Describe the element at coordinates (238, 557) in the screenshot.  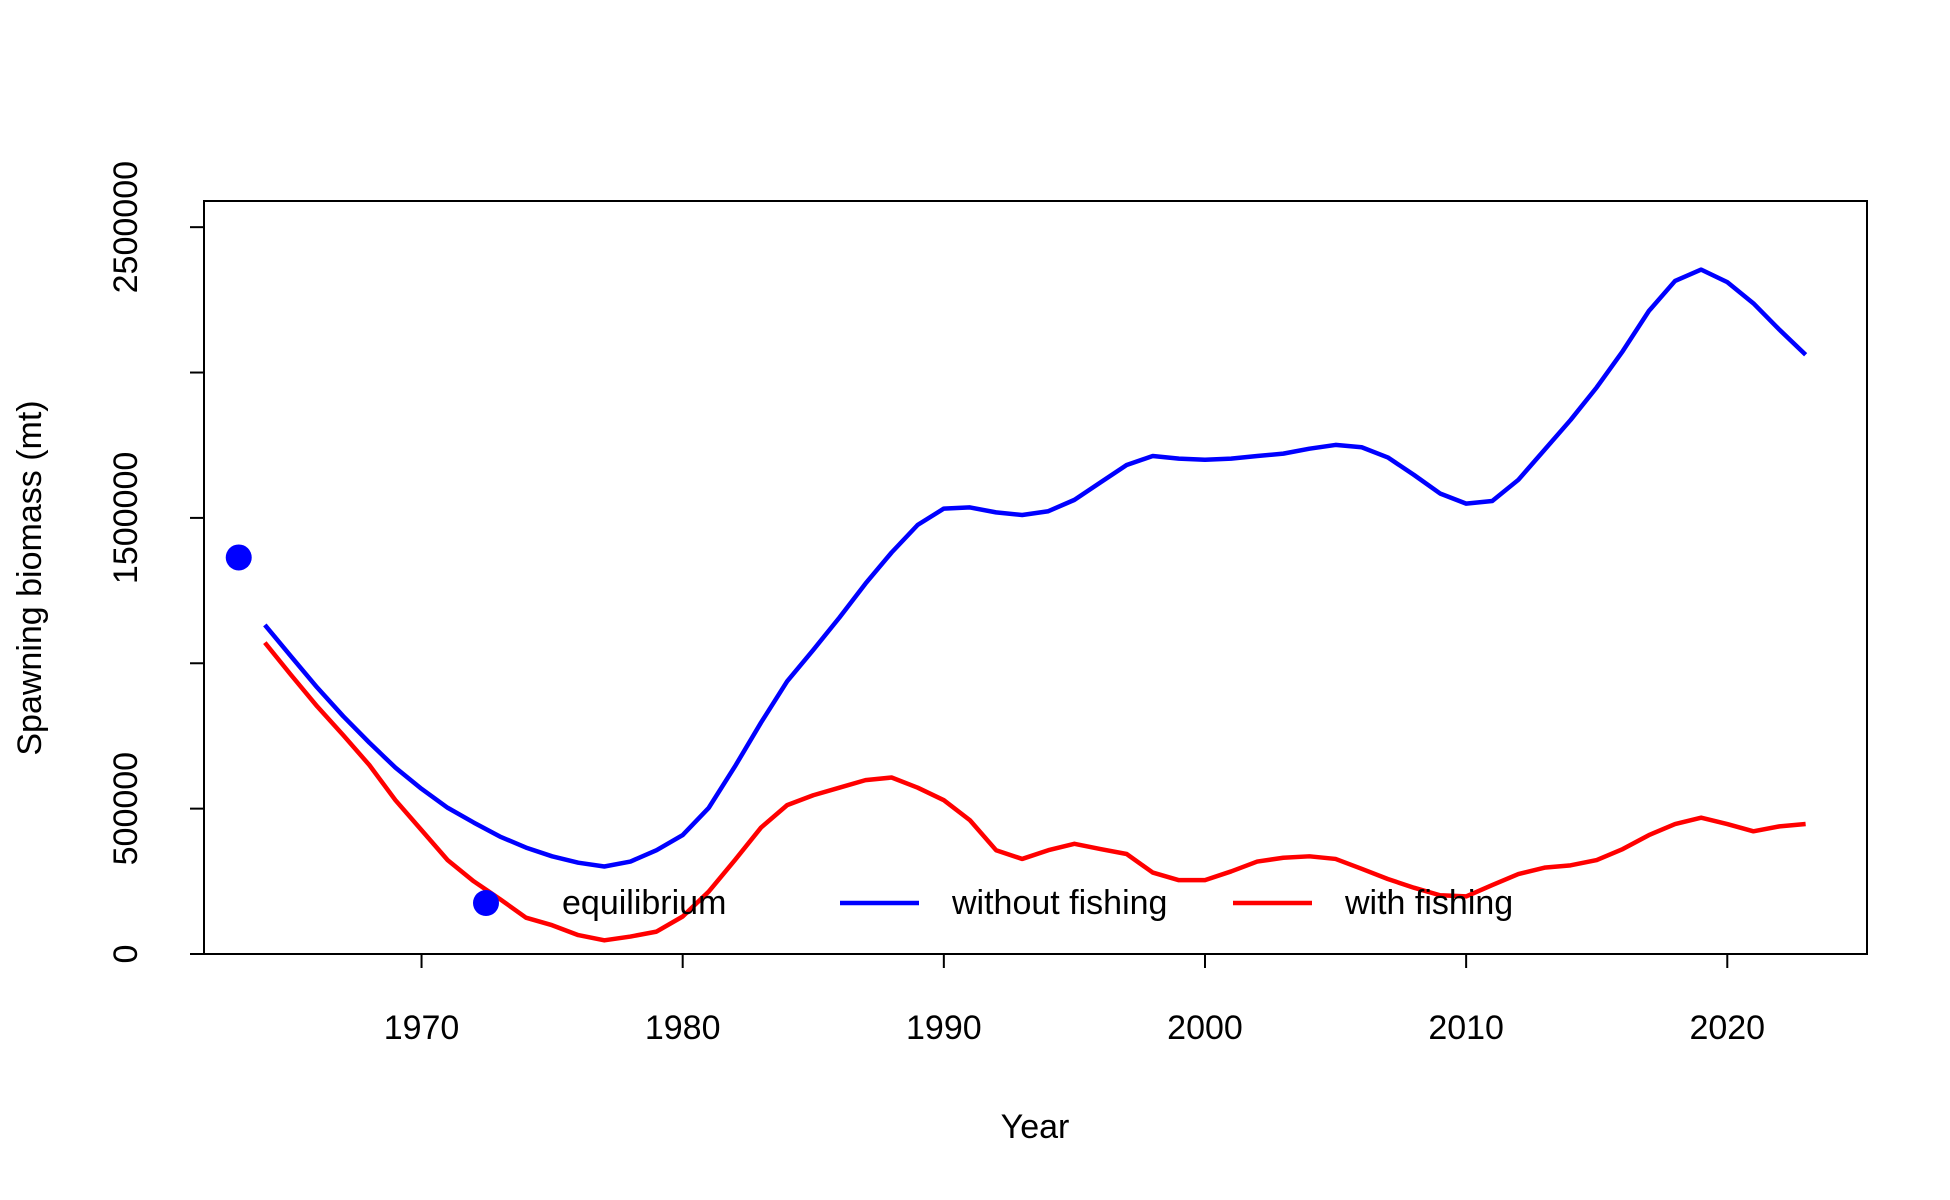
I see `series-point` at that location.